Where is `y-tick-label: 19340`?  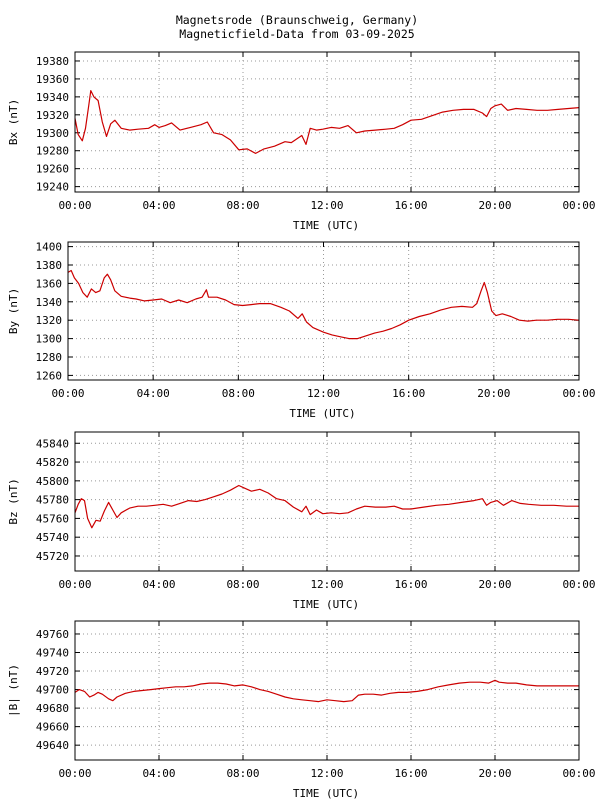
y-tick-label: 19340 is located at coordinates (52, 97).